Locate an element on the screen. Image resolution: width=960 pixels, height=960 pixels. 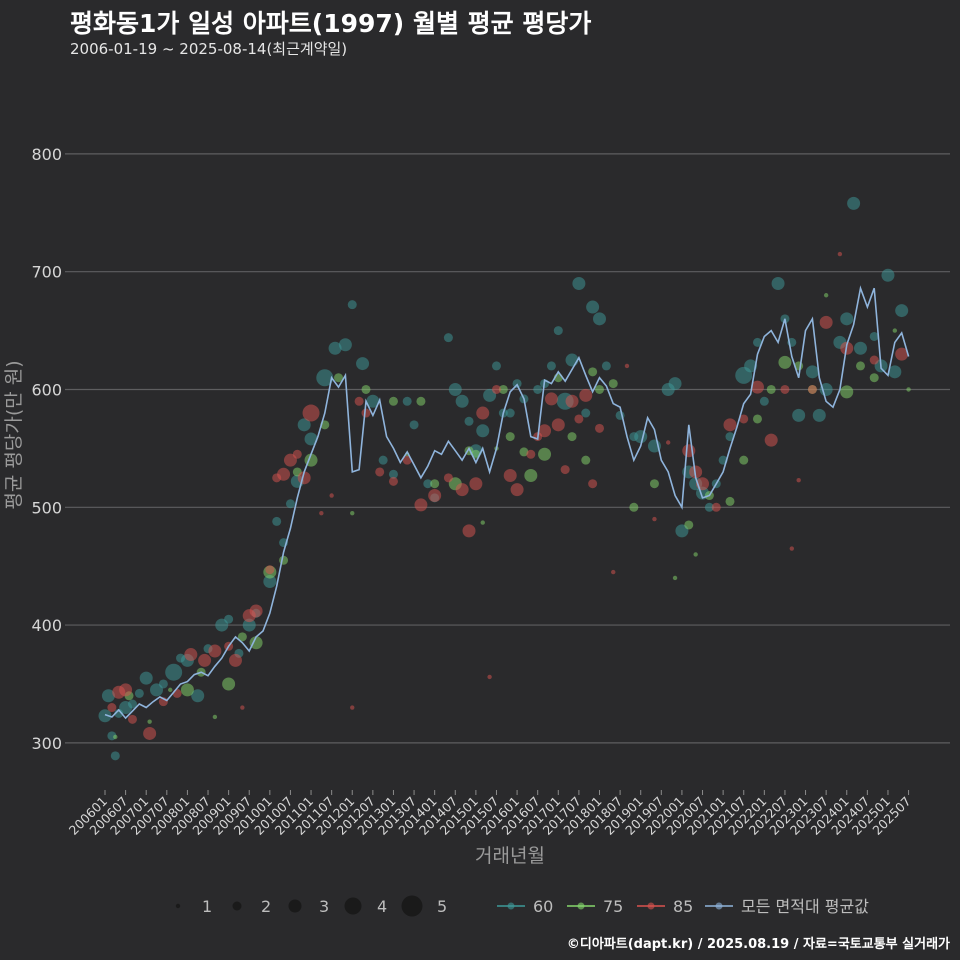
size-legend-label: 3 is located at coordinates (324, 906).